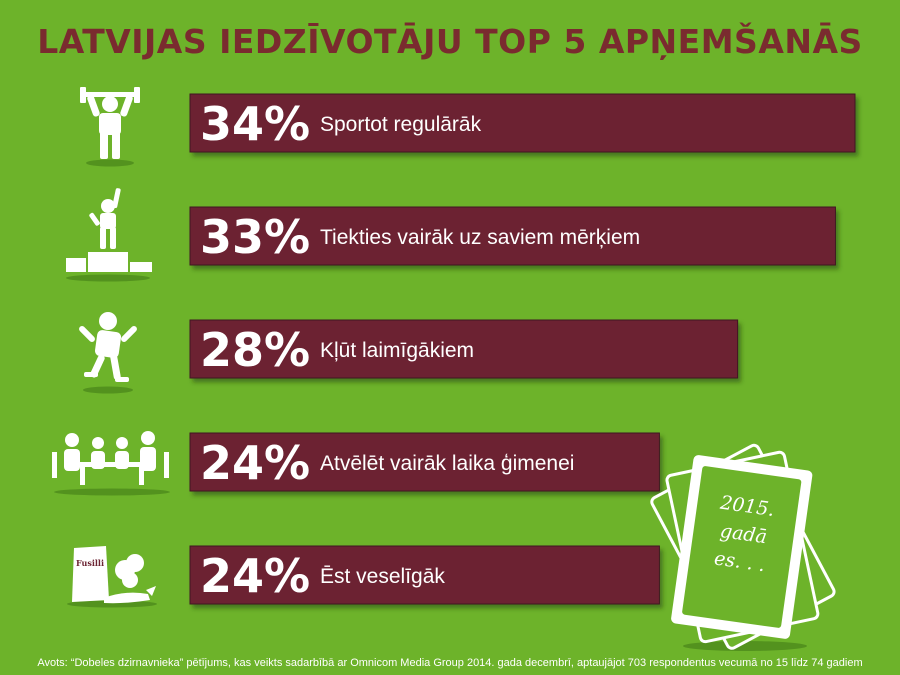  What do you see at coordinates (90, 563) in the screenshot?
I see `package-label: Fusilli` at bounding box center [90, 563].